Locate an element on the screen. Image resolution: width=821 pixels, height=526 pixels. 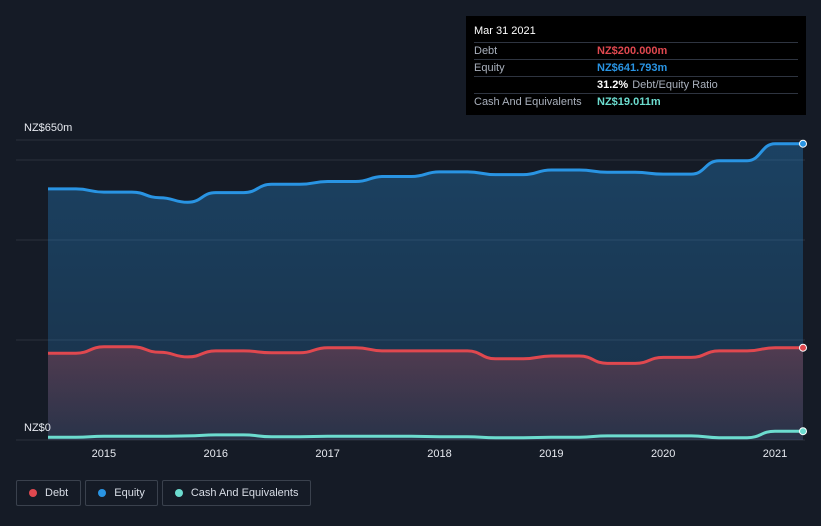
x-tick-label-2018: 2018 is located at coordinates (439, 454).